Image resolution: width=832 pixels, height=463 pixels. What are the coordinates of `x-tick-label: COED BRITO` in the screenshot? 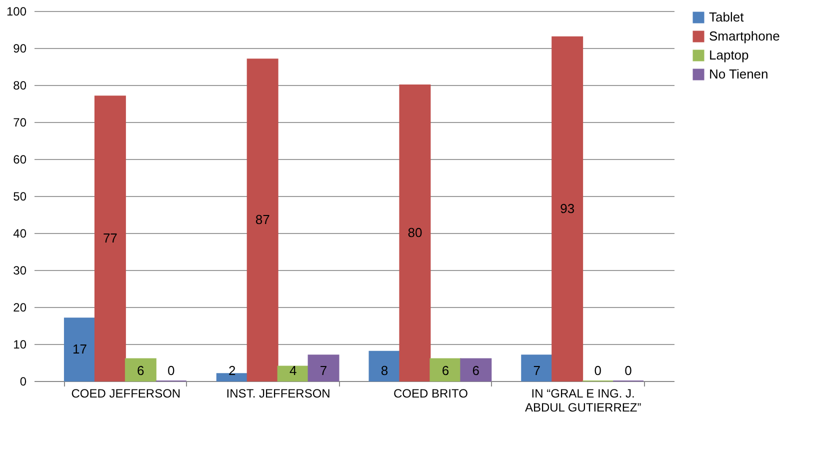 It's located at (430, 393).